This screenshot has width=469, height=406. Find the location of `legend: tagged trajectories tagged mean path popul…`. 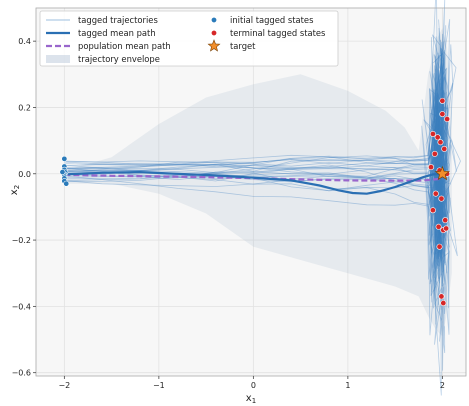

legend: tagged trajectories tagged mean path popul… is located at coordinates (189, 38).